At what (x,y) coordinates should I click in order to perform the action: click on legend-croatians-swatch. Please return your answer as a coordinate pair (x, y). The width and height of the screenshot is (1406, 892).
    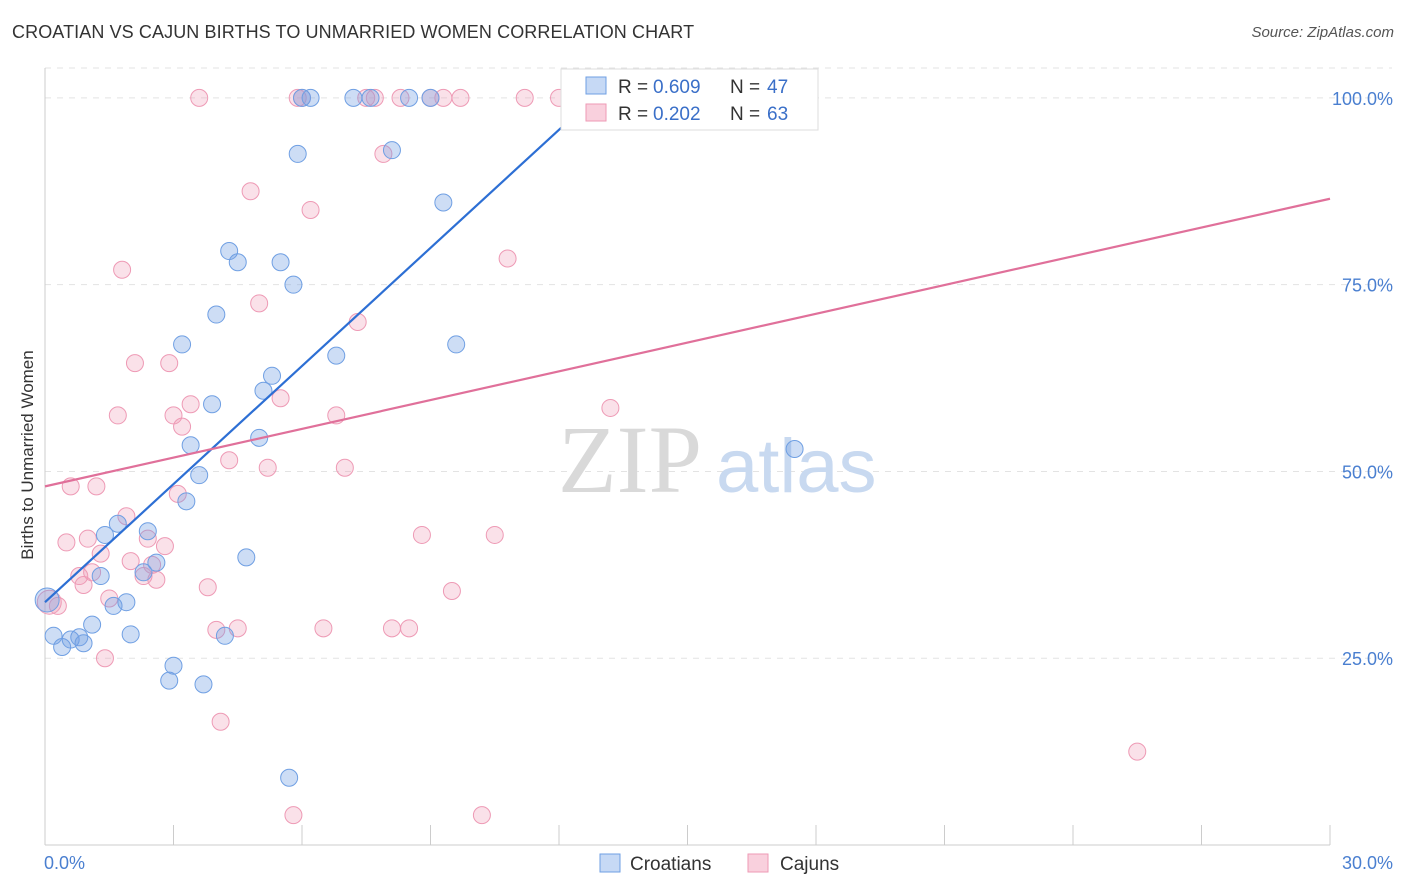
    Looking at the image, I should click on (596, 85).